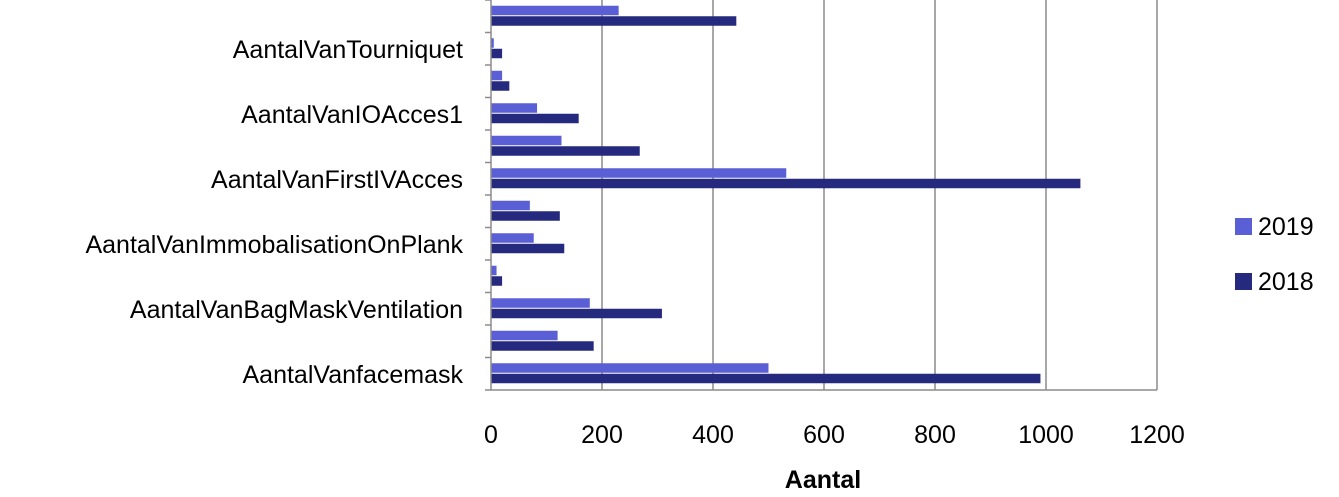 The height and width of the screenshot is (497, 1339). Describe the element at coordinates (1046, 435) in the screenshot. I see `x-tick-label: 1000` at that location.